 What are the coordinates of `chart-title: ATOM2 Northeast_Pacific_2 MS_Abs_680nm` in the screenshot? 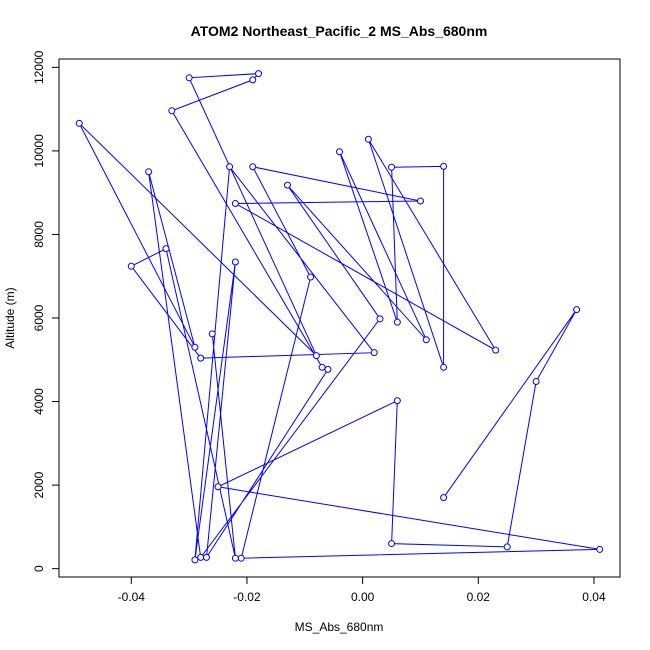 It's located at (339, 31).